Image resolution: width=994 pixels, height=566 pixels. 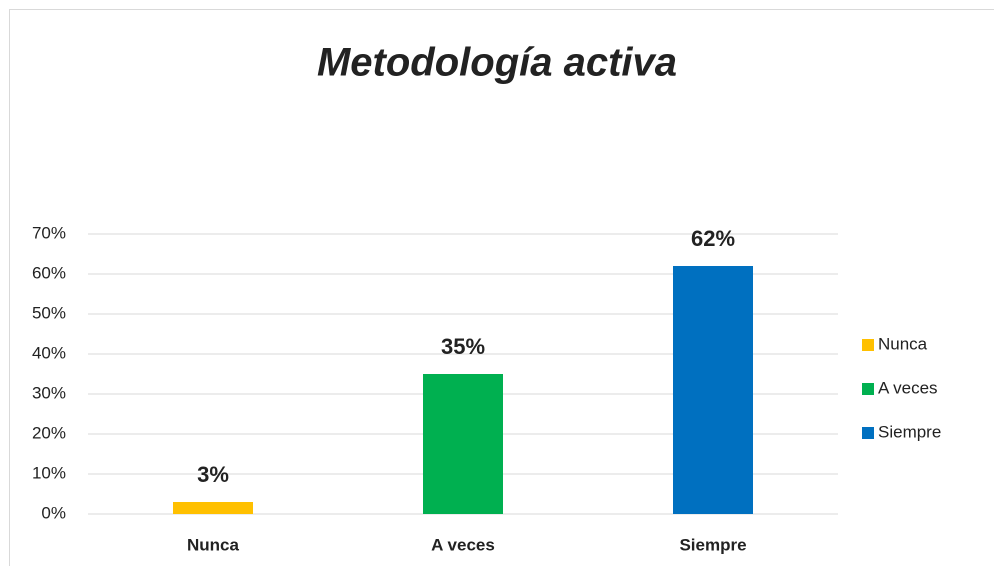 What do you see at coordinates (463, 346) in the screenshot?
I see `value-label: 35%` at bounding box center [463, 346].